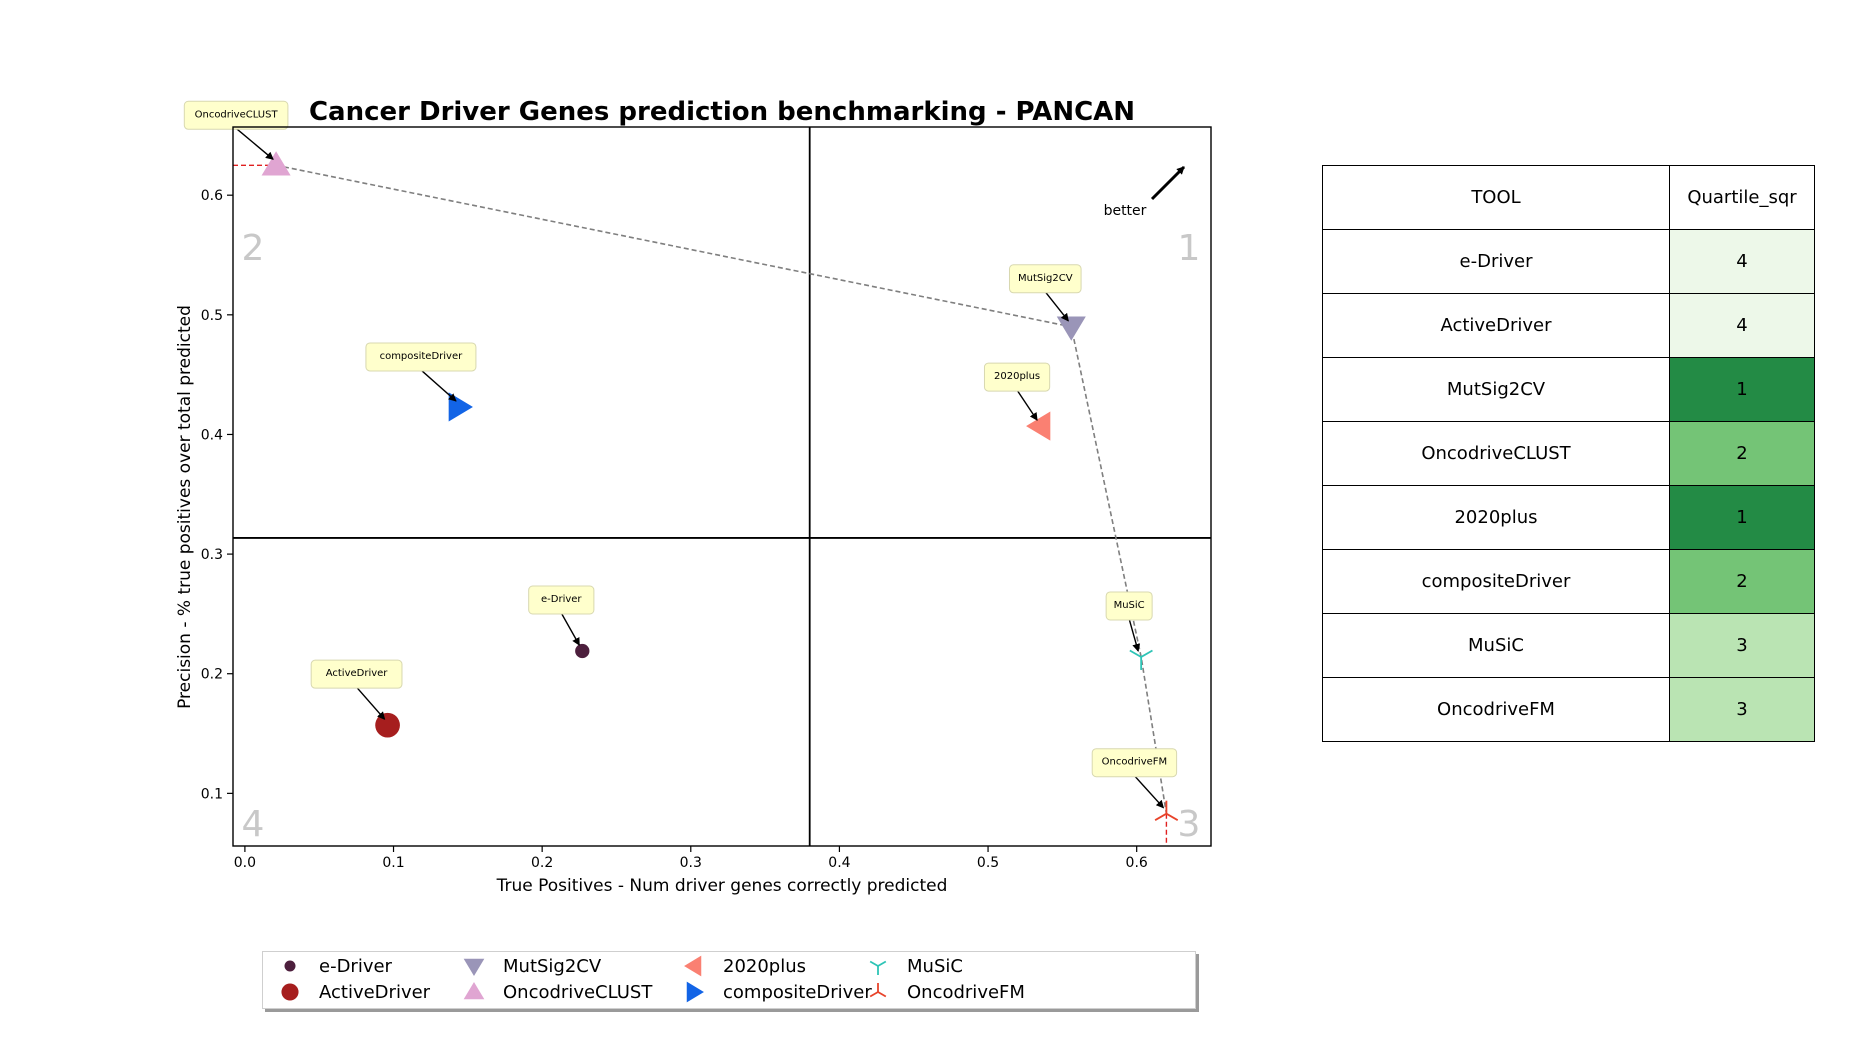 The image size is (1850, 1050). What do you see at coordinates (1496, 581) in the screenshot?
I see `table-cell-tool: compositeDriver` at bounding box center [1496, 581].